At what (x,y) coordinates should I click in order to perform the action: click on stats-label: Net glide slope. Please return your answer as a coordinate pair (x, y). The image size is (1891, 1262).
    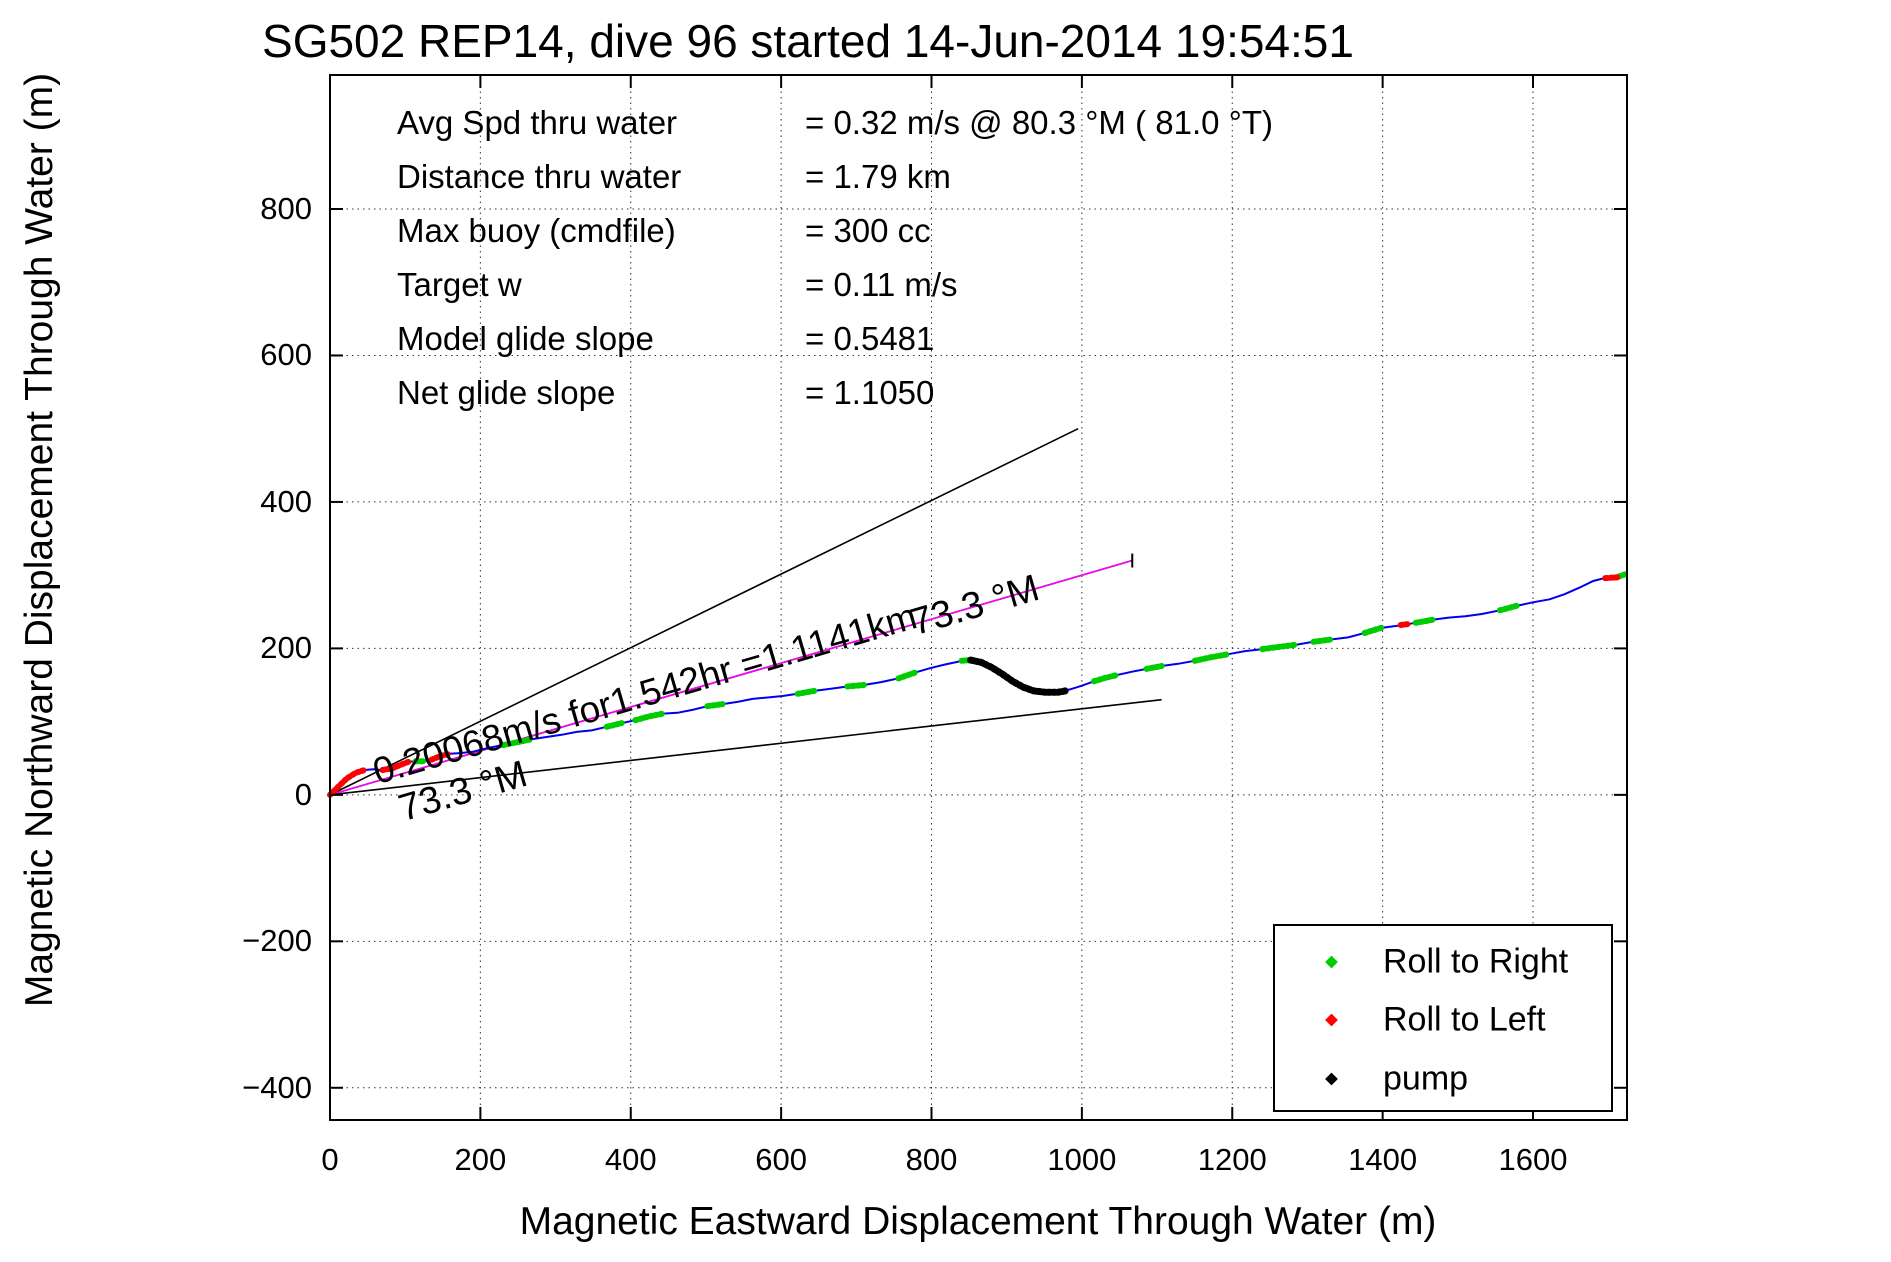
    Looking at the image, I should click on (506, 392).